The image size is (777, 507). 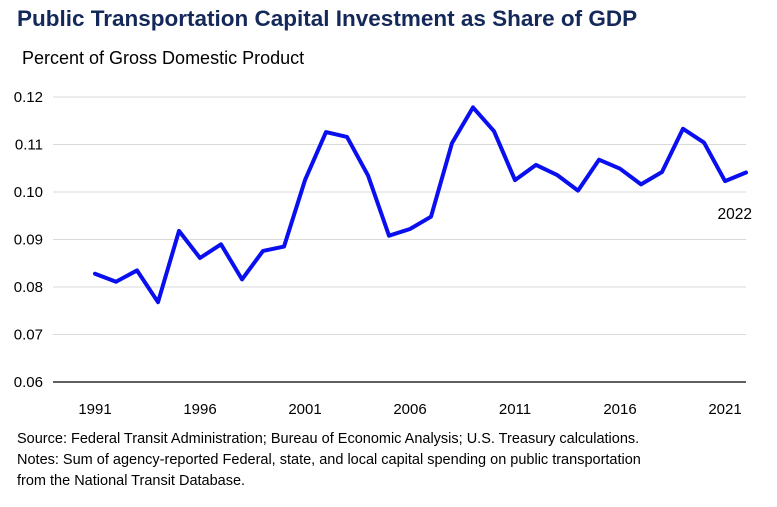 What do you see at coordinates (199, 409) in the screenshot?
I see `x-tick-label: 1996` at bounding box center [199, 409].